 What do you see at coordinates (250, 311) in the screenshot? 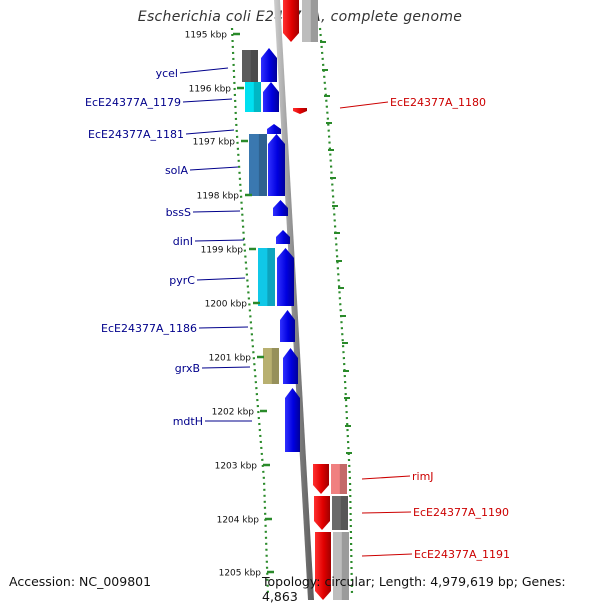
I see `ruler-left-arc` at bounding box center [250, 311].